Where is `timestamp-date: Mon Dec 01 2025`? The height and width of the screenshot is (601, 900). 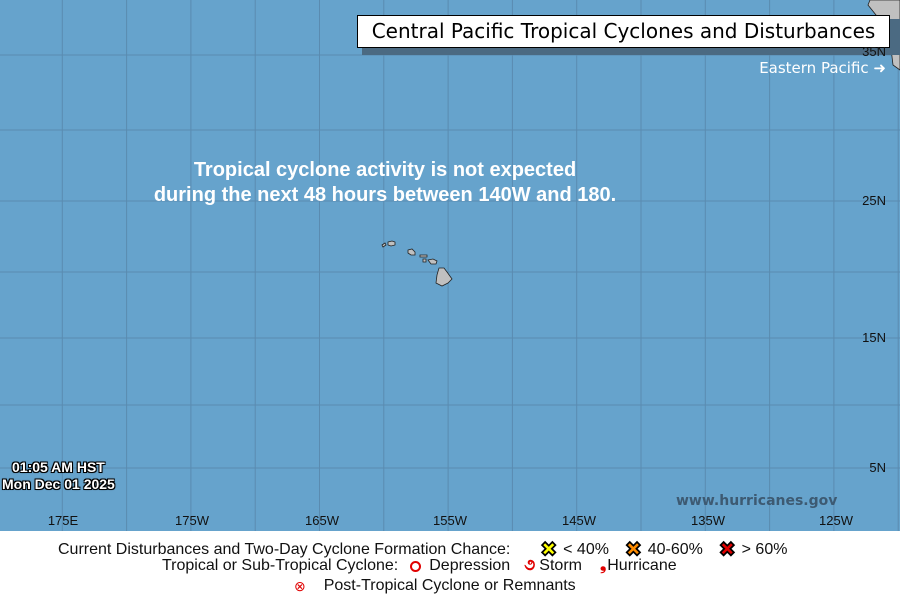 timestamp-date: Mon Dec 01 2025 is located at coordinates (58, 484).